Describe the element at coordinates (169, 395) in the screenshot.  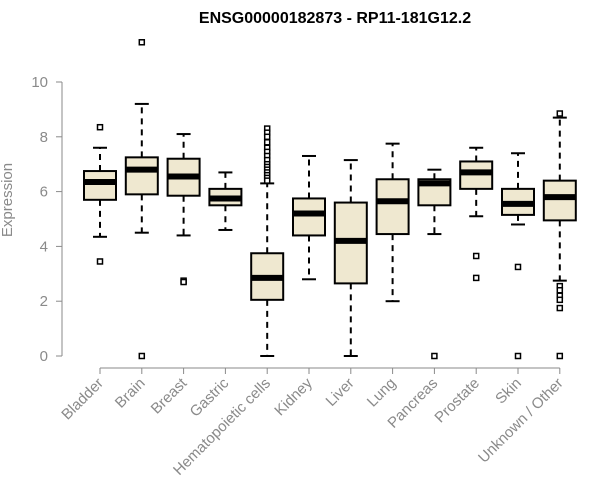
I see `x-tick-label: Breast` at that location.